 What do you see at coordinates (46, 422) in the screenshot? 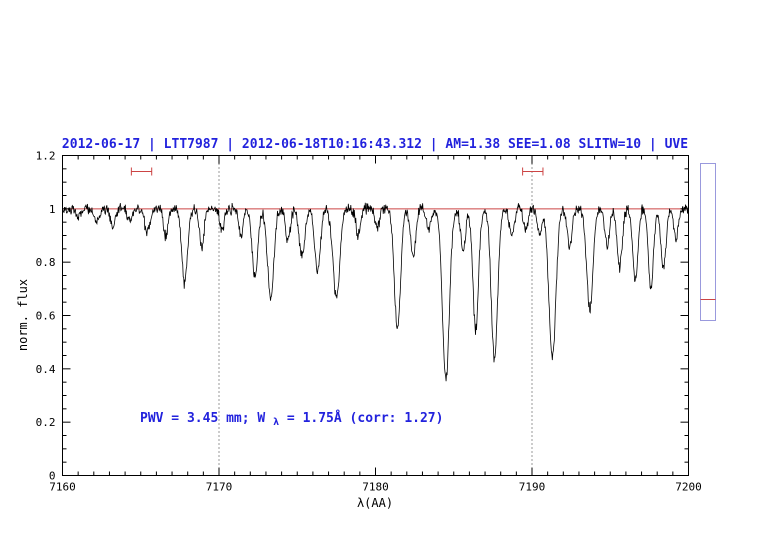
I see `y-tick-label: 0.2` at bounding box center [46, 422].